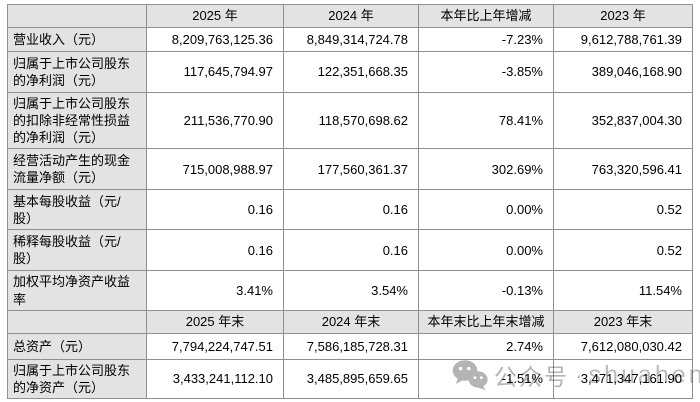 This screenshot has height=402, width=700. What do you see at coordinates (486, 321) in the screenshot?
I see `column-header: 本年末比上年末增减` at bounding box center [486, 321].